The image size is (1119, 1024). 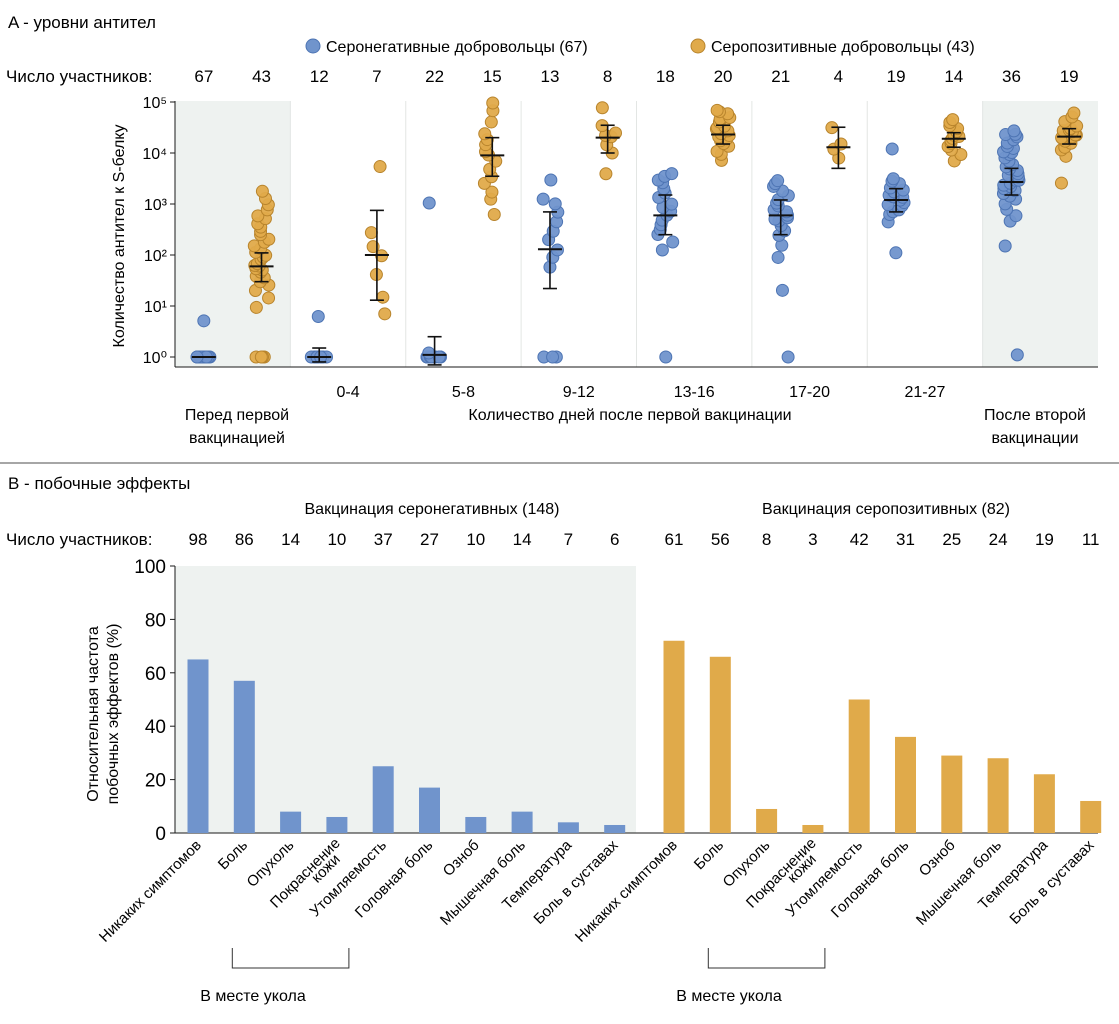 What do you see at coordinates (694, 392) in the screenshot?
I see `x-tick-label: 13-16` at bounding box center [694, 392].